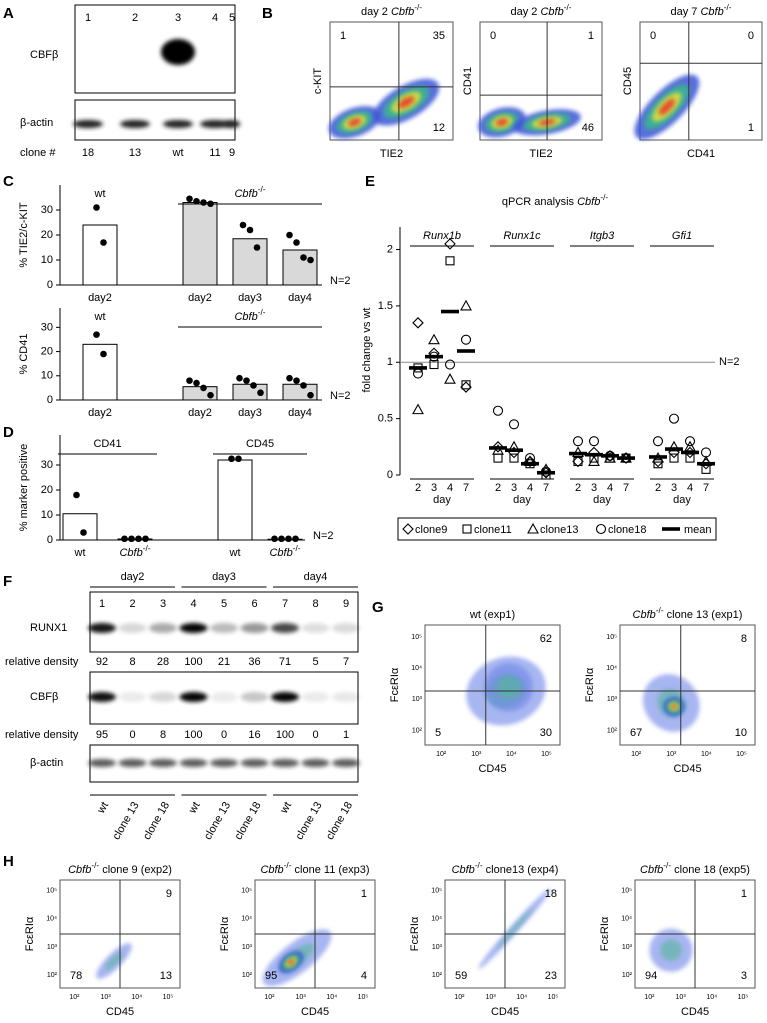 The width and height of the screenshot is (767, 1023). What do you see at coordinates (431, 530) in the screenshot?
I see `legend-label: clone9` at bounding box center [431, 530].